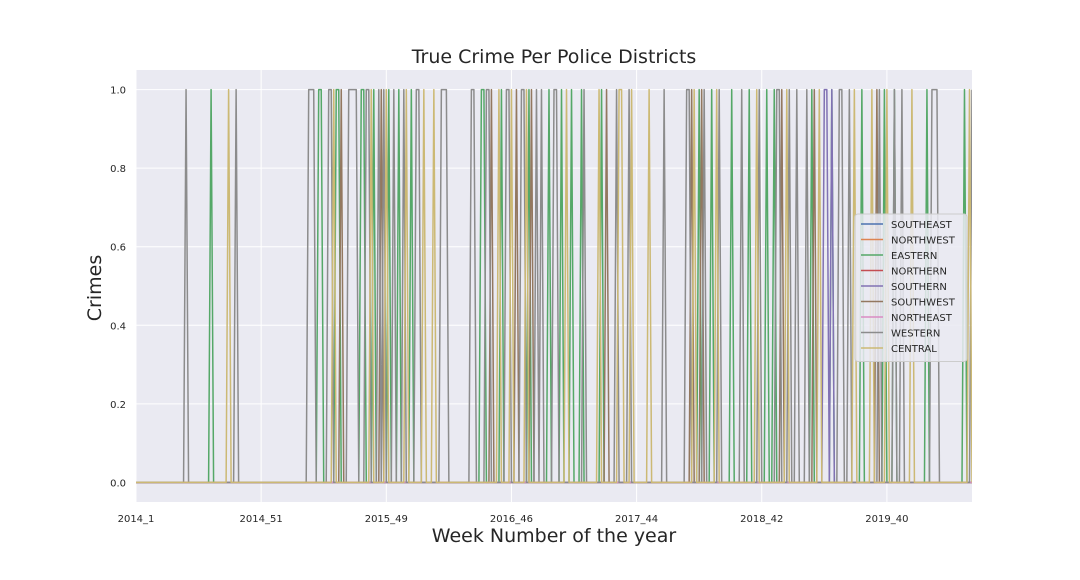 This screenshot has width=1080, height=580. Describe the element at coordinates (923, 303) in the screenshot. I see `legend-label: SOUTHWEST` at that location.